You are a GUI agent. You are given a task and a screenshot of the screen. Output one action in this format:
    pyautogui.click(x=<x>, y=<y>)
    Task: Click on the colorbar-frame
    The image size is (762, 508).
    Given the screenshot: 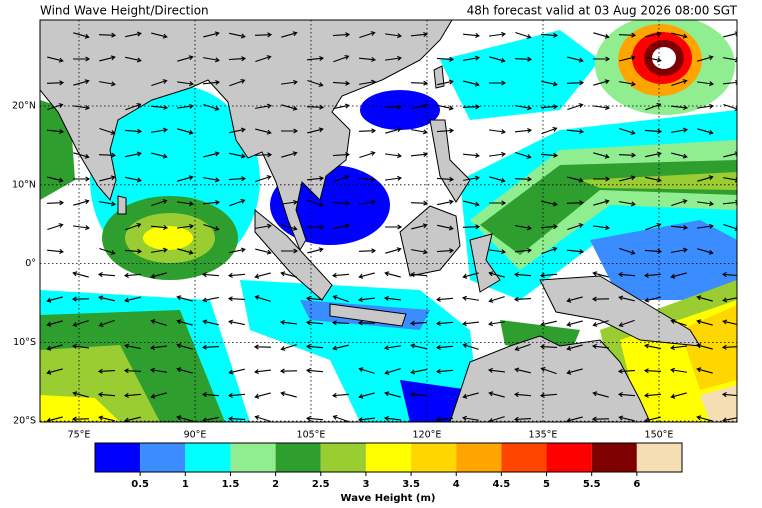 What is the action you would take?
    pyautogui.click(x=388, y=457)
    